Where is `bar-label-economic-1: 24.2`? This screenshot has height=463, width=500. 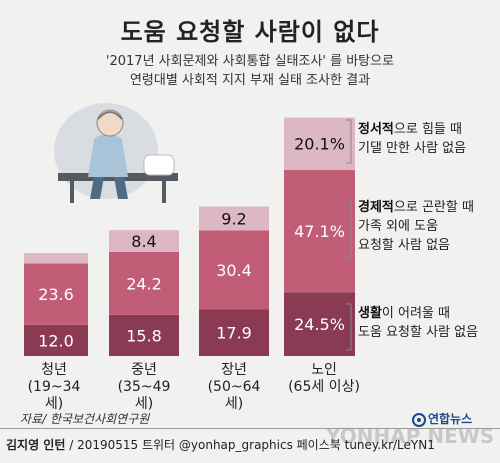
bar-label-economic-1: 24.2 is located at coordinates (144, 283).